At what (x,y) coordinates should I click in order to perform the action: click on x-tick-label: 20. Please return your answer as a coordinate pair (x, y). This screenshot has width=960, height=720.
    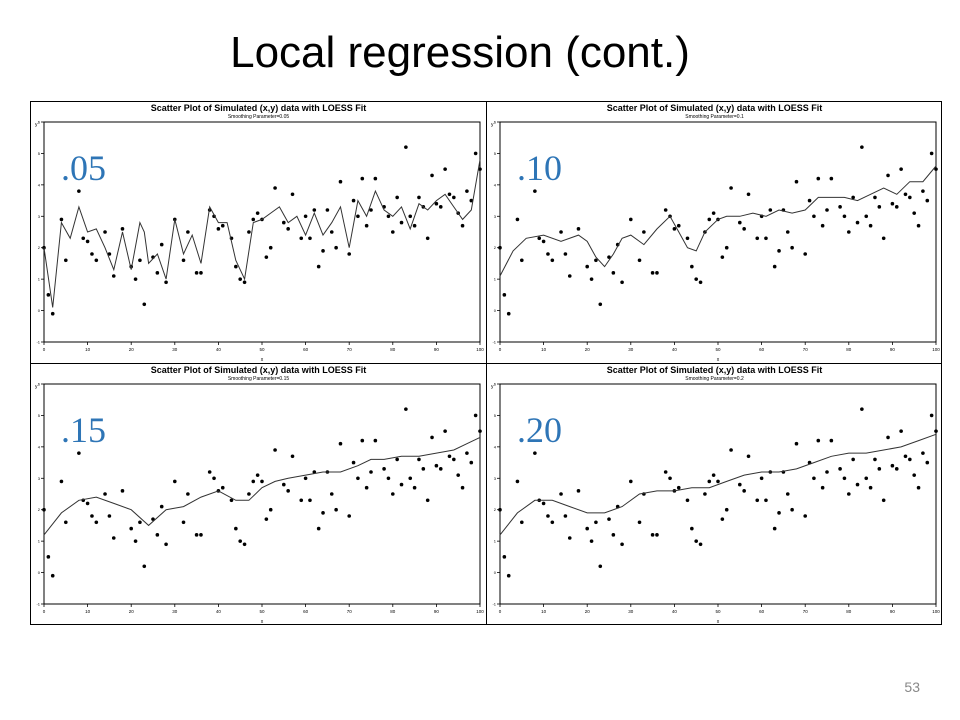
    Looking at the image, I should click on (588, 349).